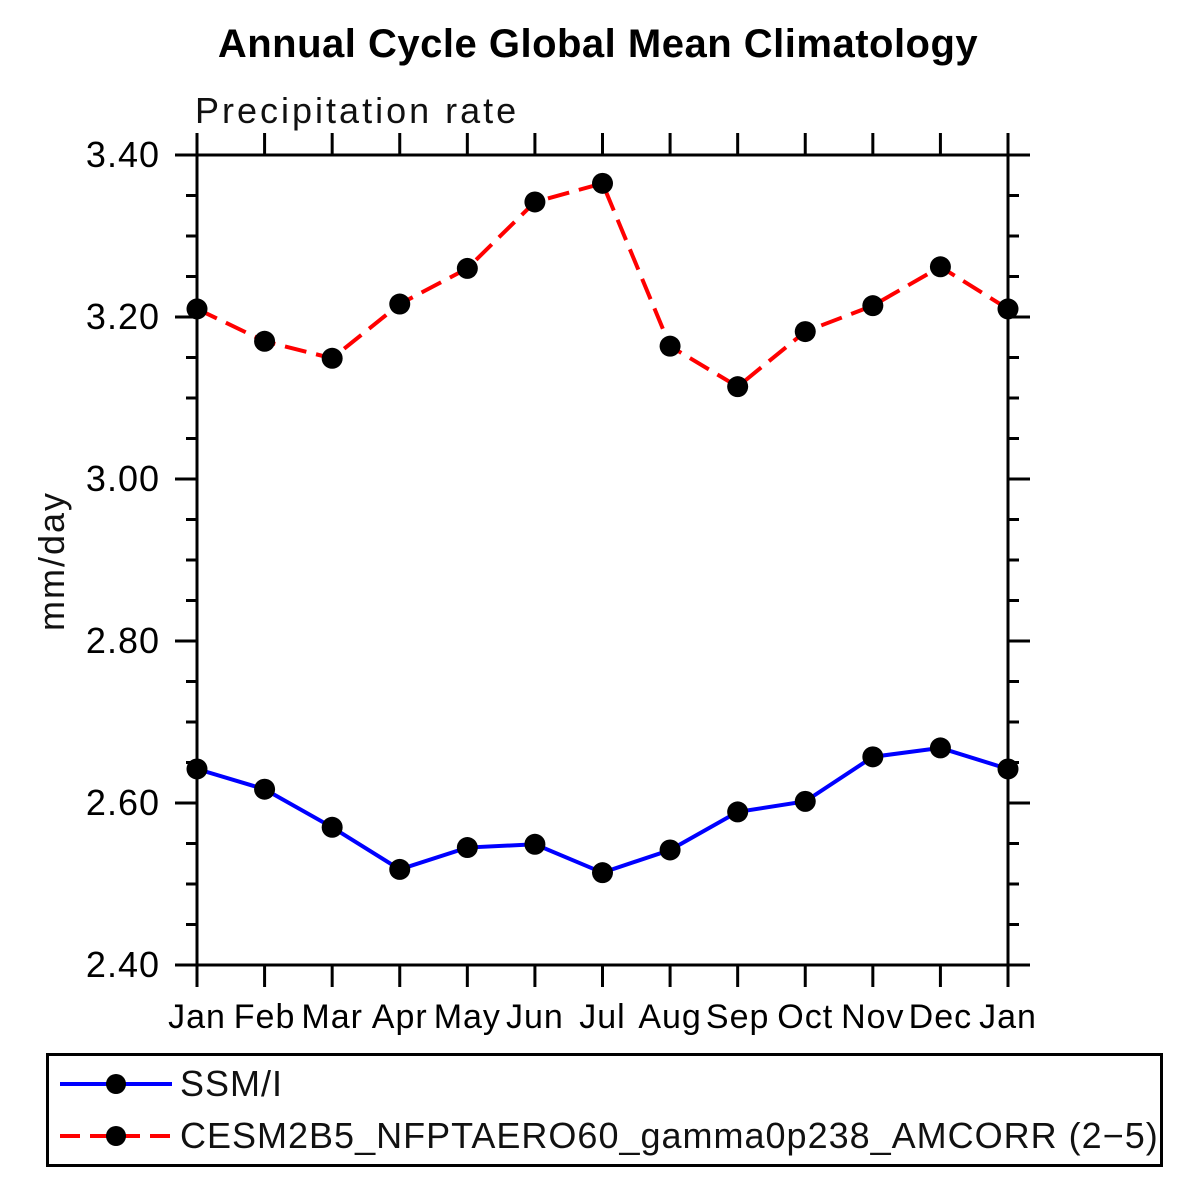 The height and width of the screenshot is (1196, 1196). I want to click on x-axis-tick-label: Feb, so click(265, 1017).